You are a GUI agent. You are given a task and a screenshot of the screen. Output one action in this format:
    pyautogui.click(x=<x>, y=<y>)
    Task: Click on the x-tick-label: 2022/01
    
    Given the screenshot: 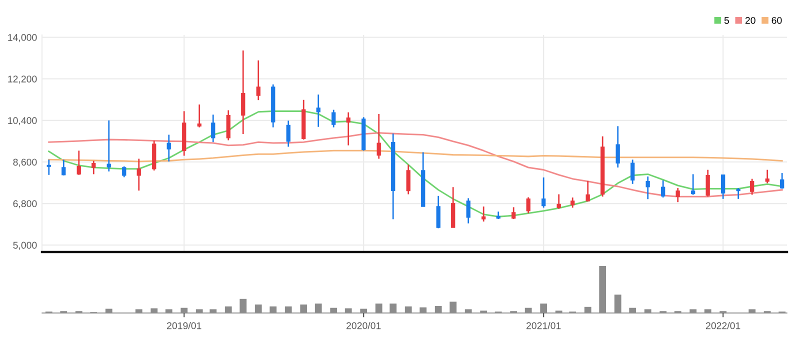 What is the action you would take?
    pyautogui.click(x=723, y=326)
    